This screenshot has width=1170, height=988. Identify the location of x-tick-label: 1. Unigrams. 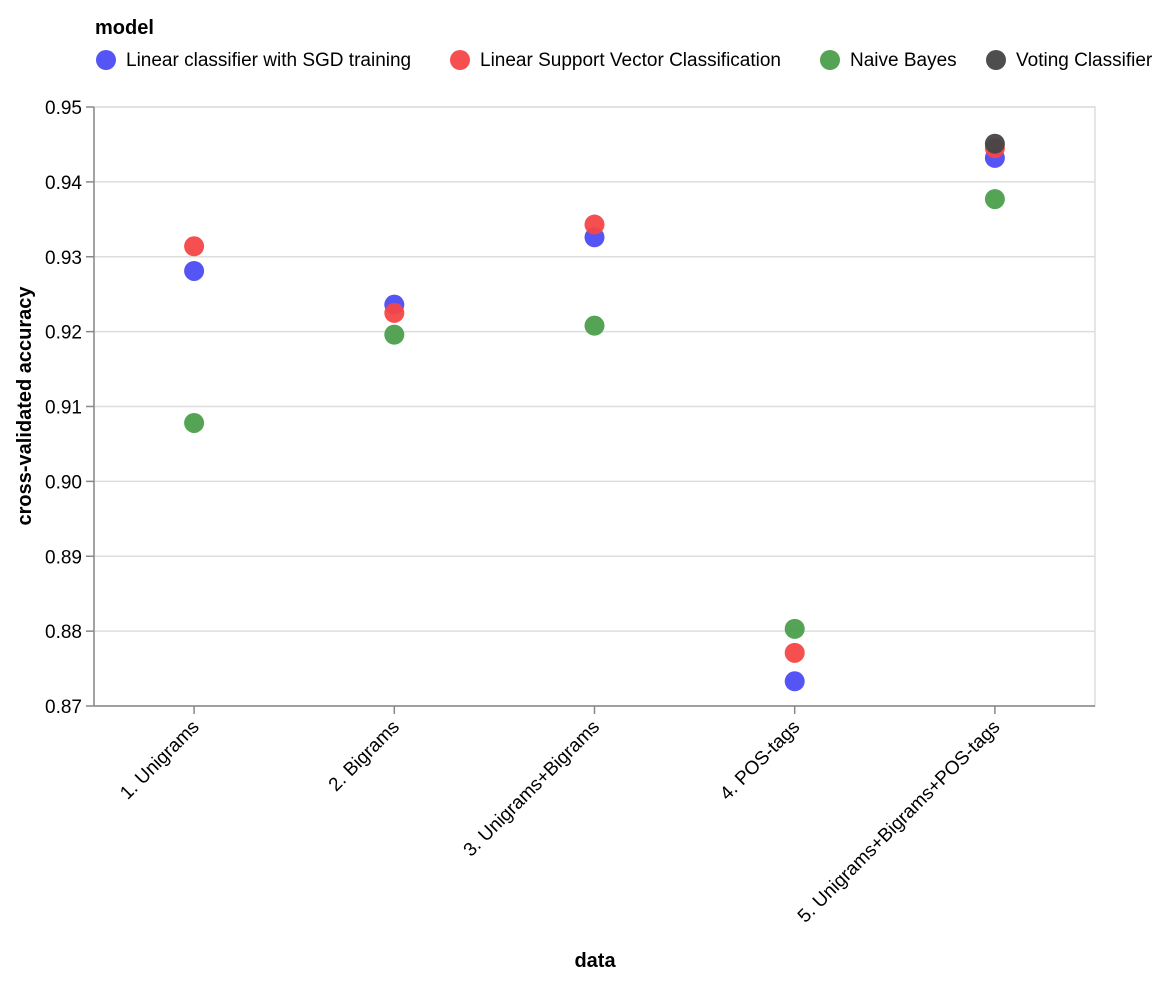
(159, 760).